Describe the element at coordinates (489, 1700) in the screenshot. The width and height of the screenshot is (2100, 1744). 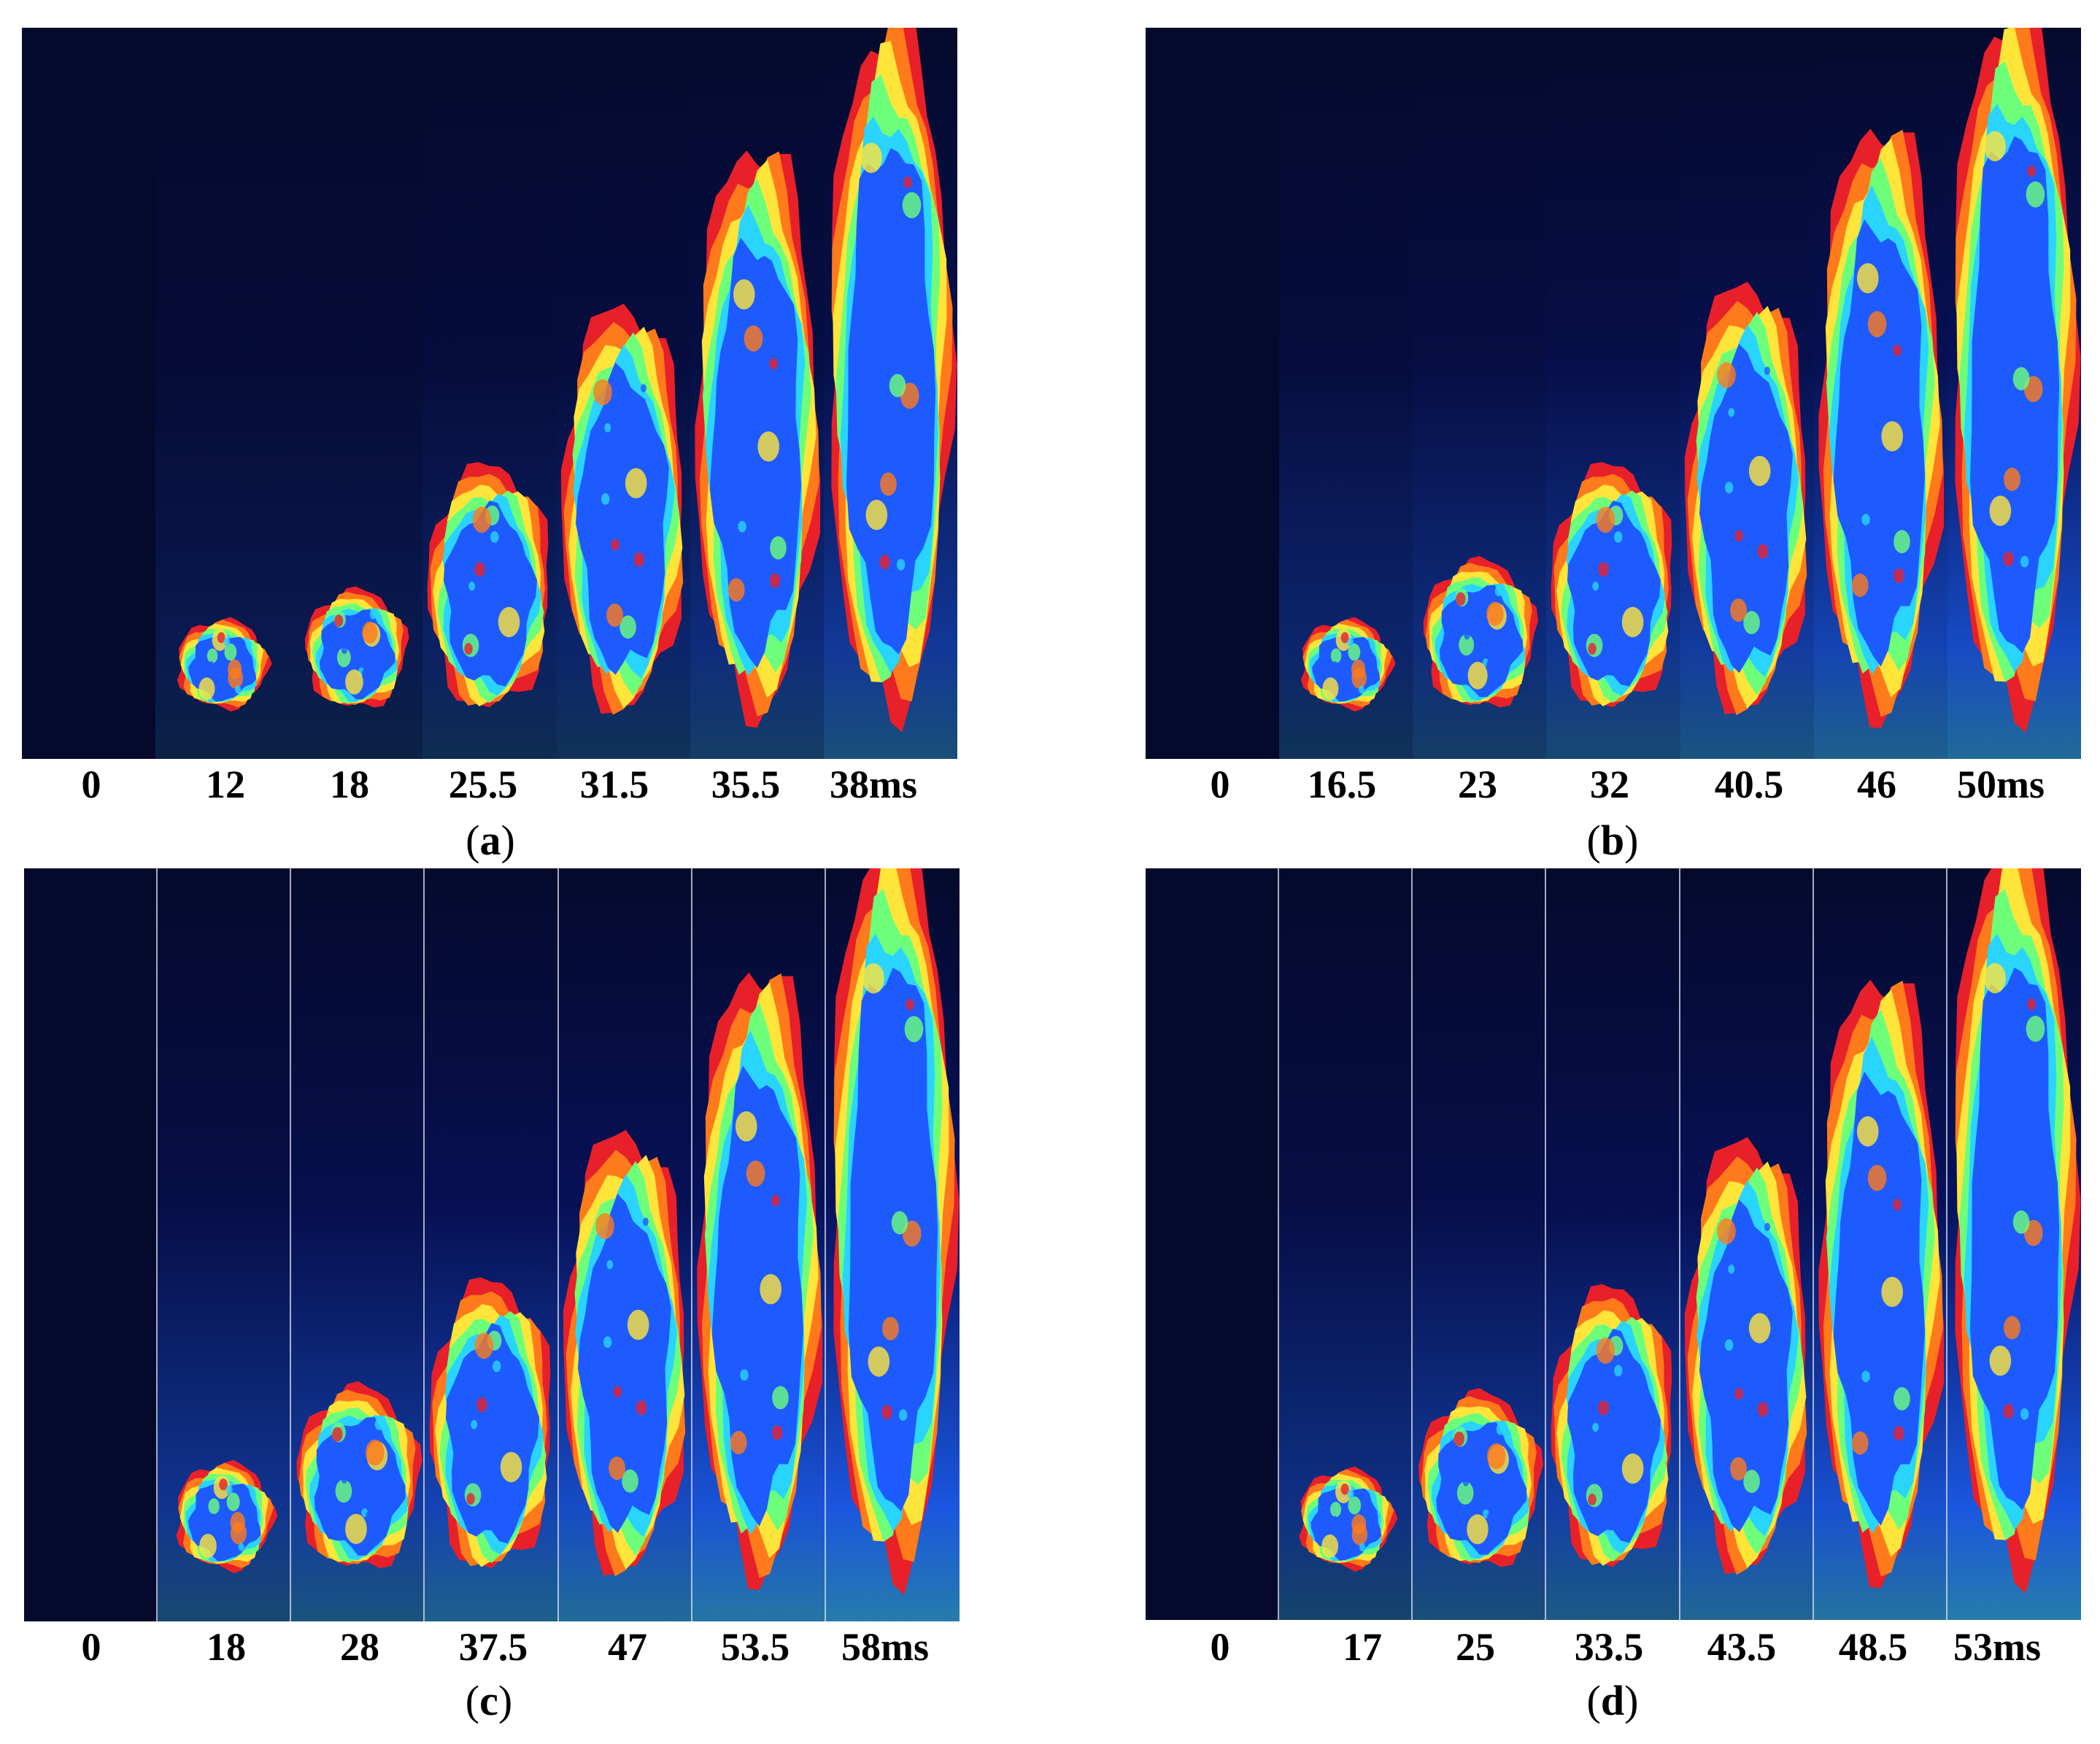
I see `panel-label-c: (c)` at that location.